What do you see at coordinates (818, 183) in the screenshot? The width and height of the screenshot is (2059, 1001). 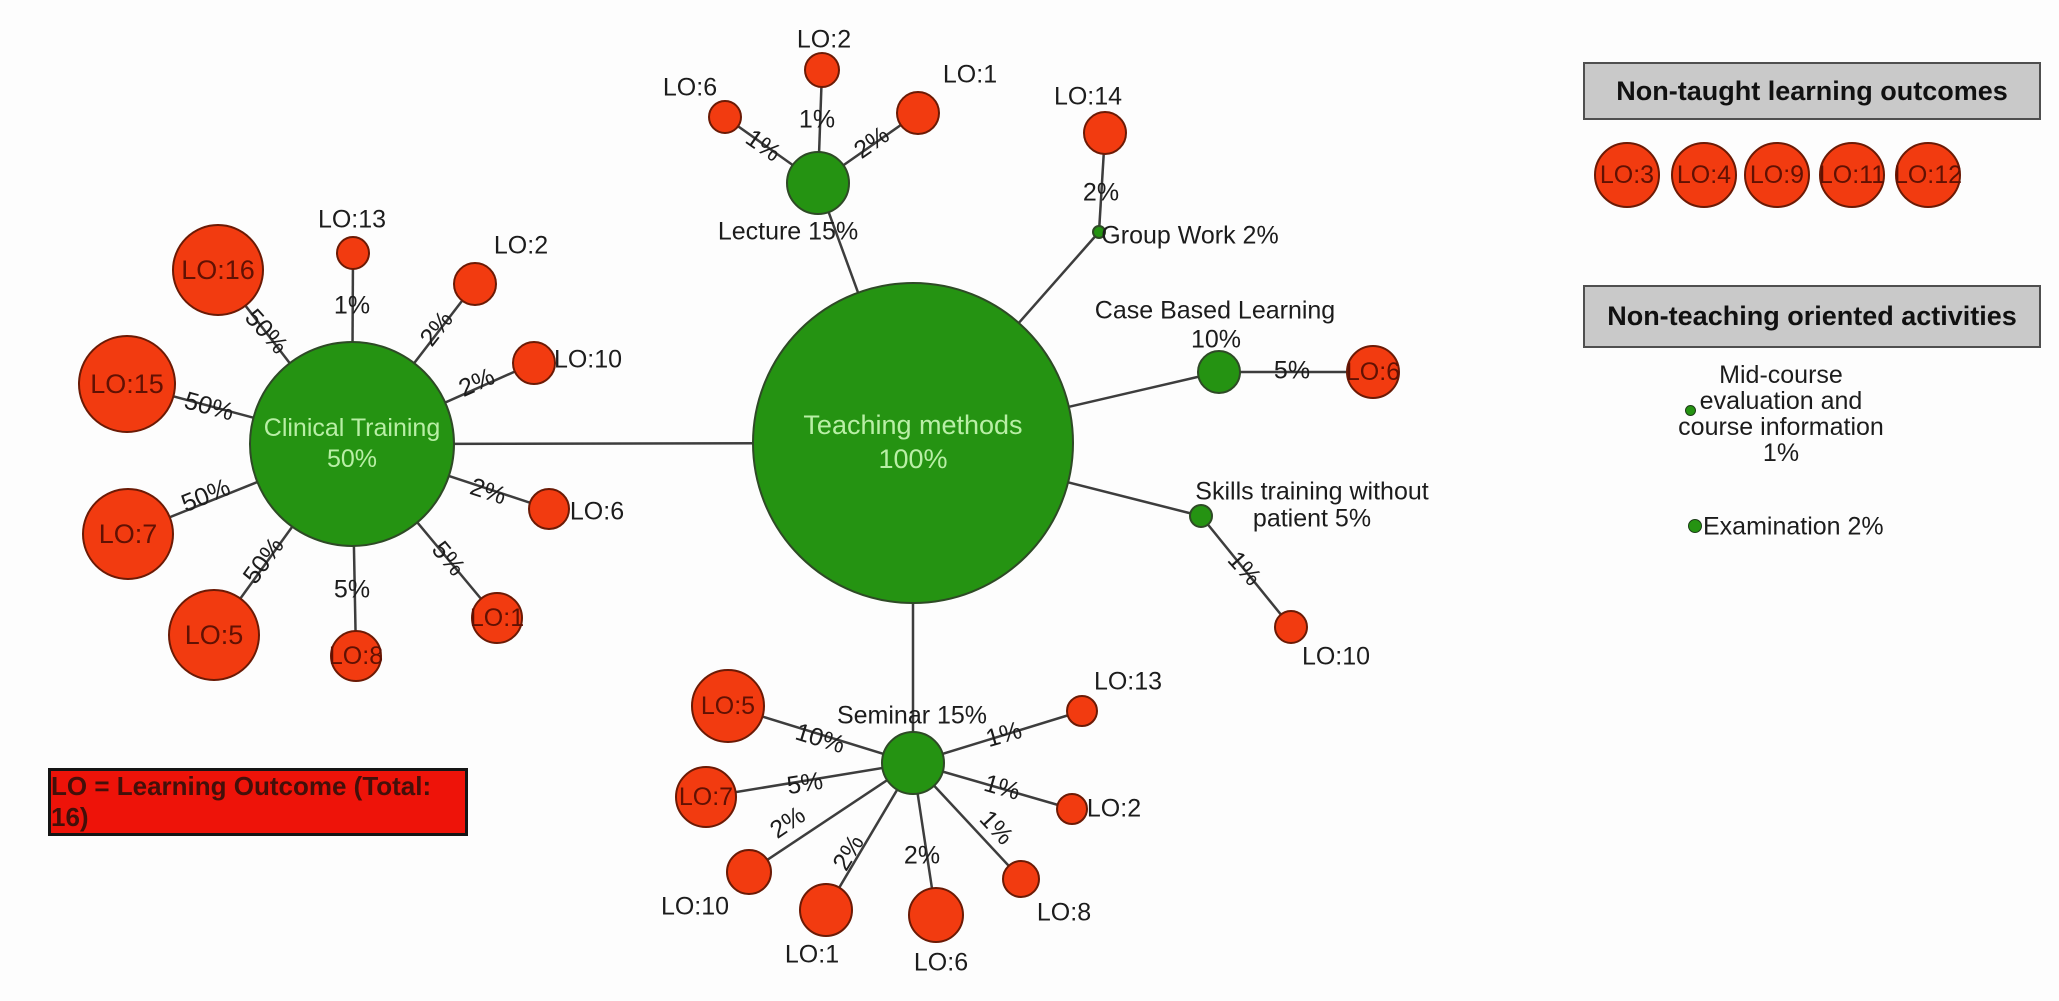 I see `node-lecture` at bounding box center [818, 183].